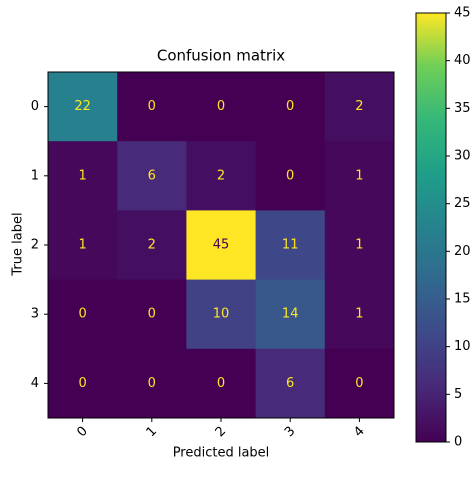 The image size is (475, 490). Describe the element at coordinates (462, 60) in the screenshot. I see `colorbar-tick-label: 40` at that location.